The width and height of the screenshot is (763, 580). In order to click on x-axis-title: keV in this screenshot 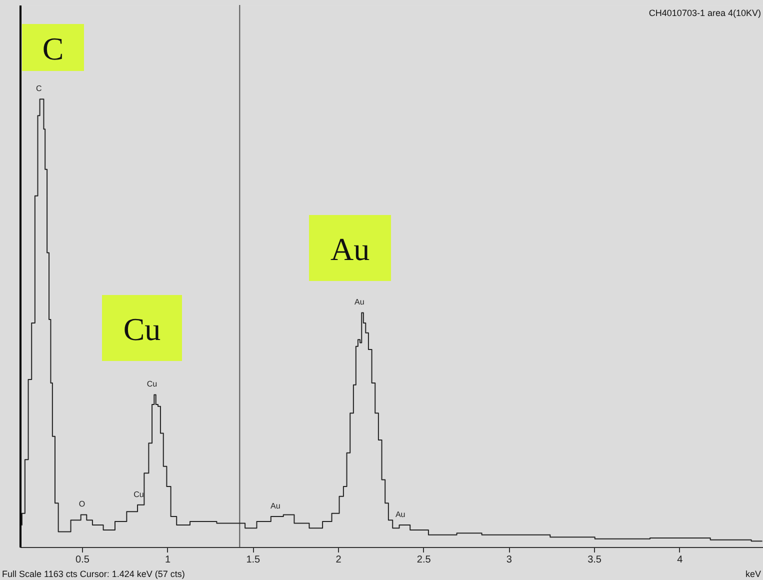, I will do `click(753, 574)`.